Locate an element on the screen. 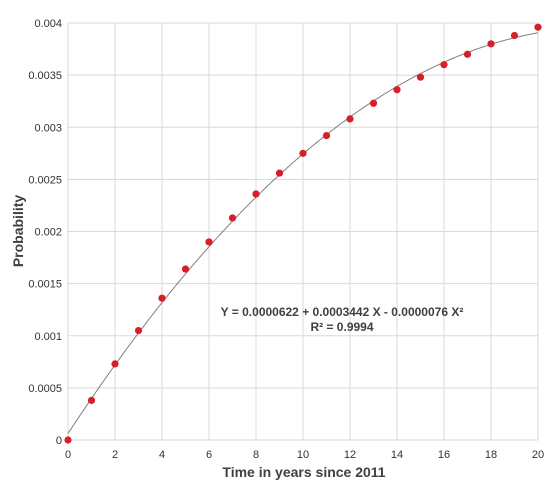 The image size is (550, 493). x-tick-label: 0 is located at coordinates (68, 455).